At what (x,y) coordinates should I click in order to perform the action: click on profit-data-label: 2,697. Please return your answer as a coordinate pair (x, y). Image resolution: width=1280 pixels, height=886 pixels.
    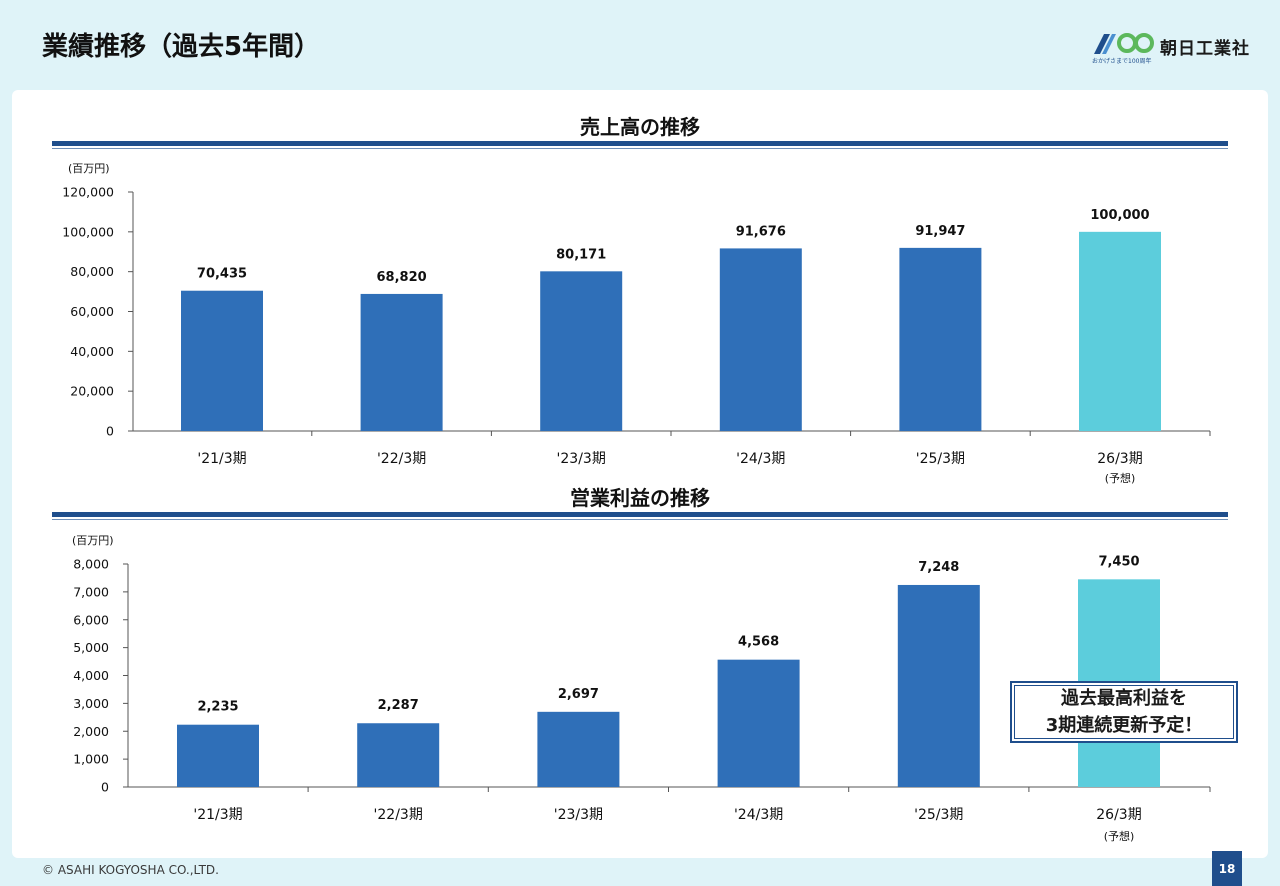
    Looking at the image, I should click on (578, 694).